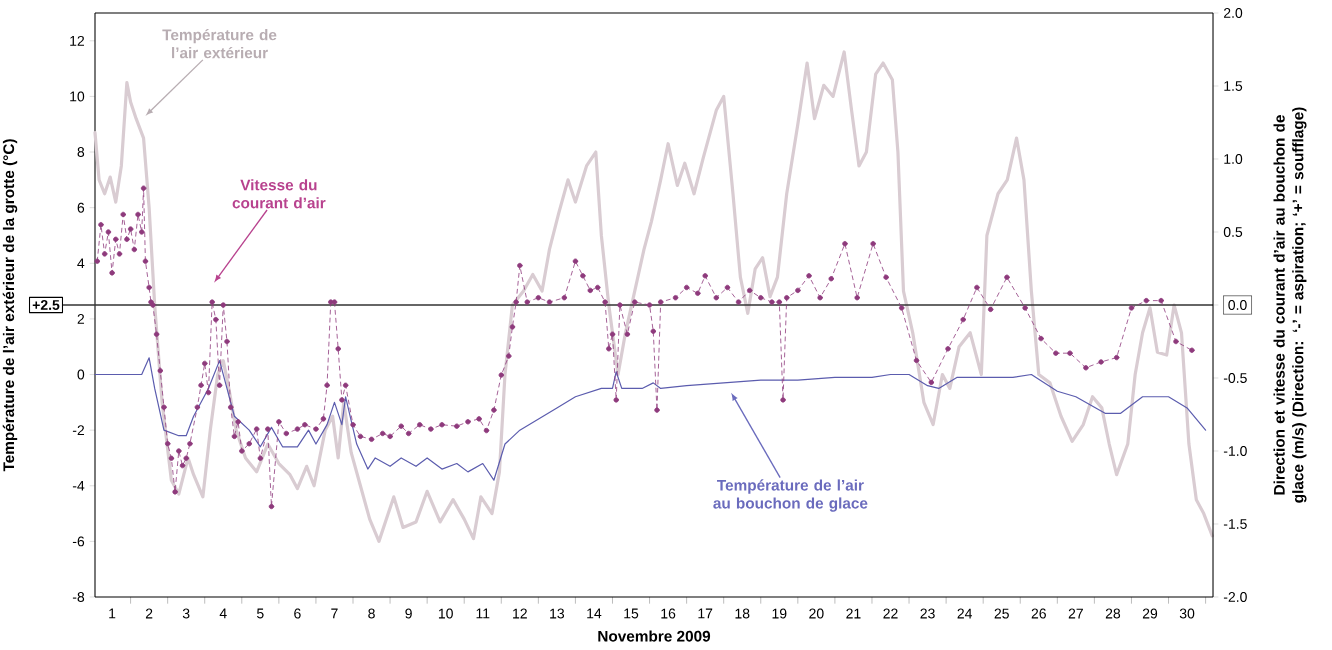  I want to click on x-tick-label: 9, so click(408, 613).